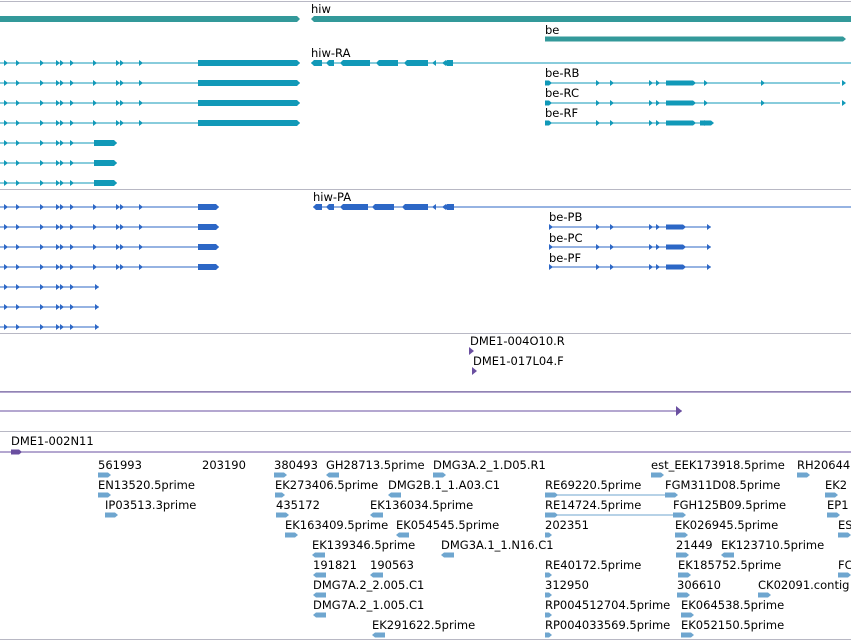  I want to click on gene-label-be: be, so click(552, 30).